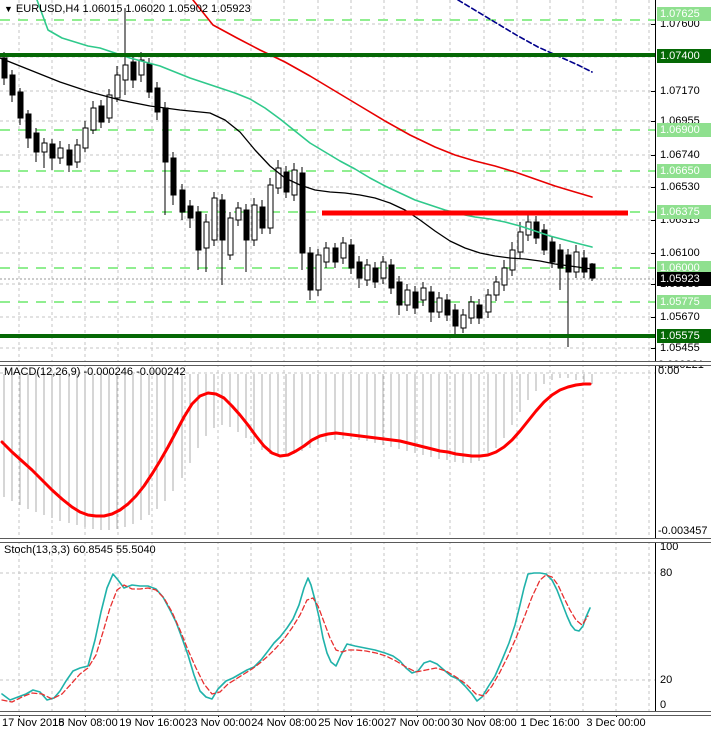  I want to click on chart-shift-triangle-icon: ▼, so click(8, 9).